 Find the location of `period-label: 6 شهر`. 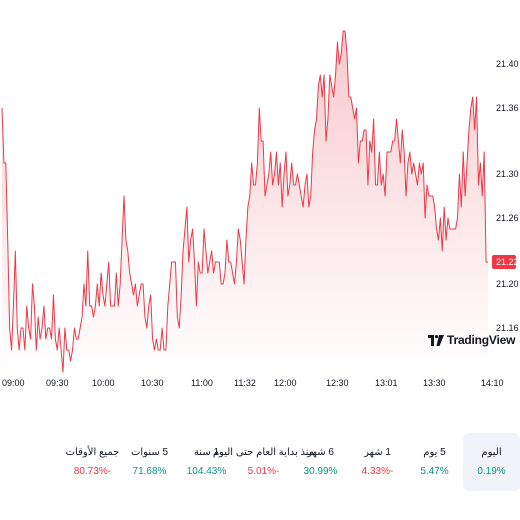

period-label: 6 شهر is located at coordinates (320, 452).